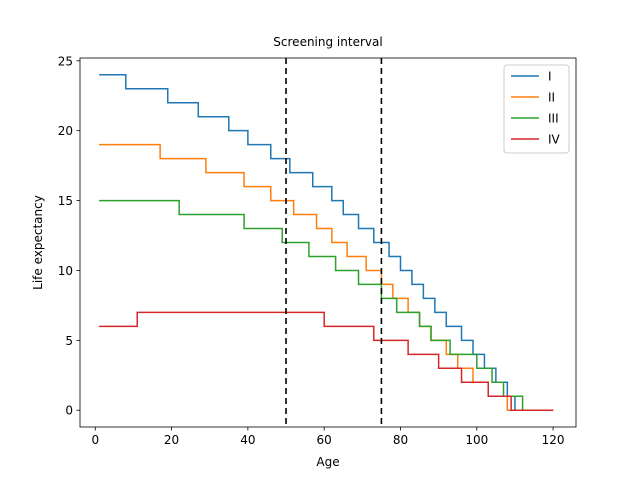 The height and width of the screenshot is (480, 640). What do you see at coordinates (476, 440) in the screenshot?
I see `x-tick-label: 100` at bounding box center [476, 440].